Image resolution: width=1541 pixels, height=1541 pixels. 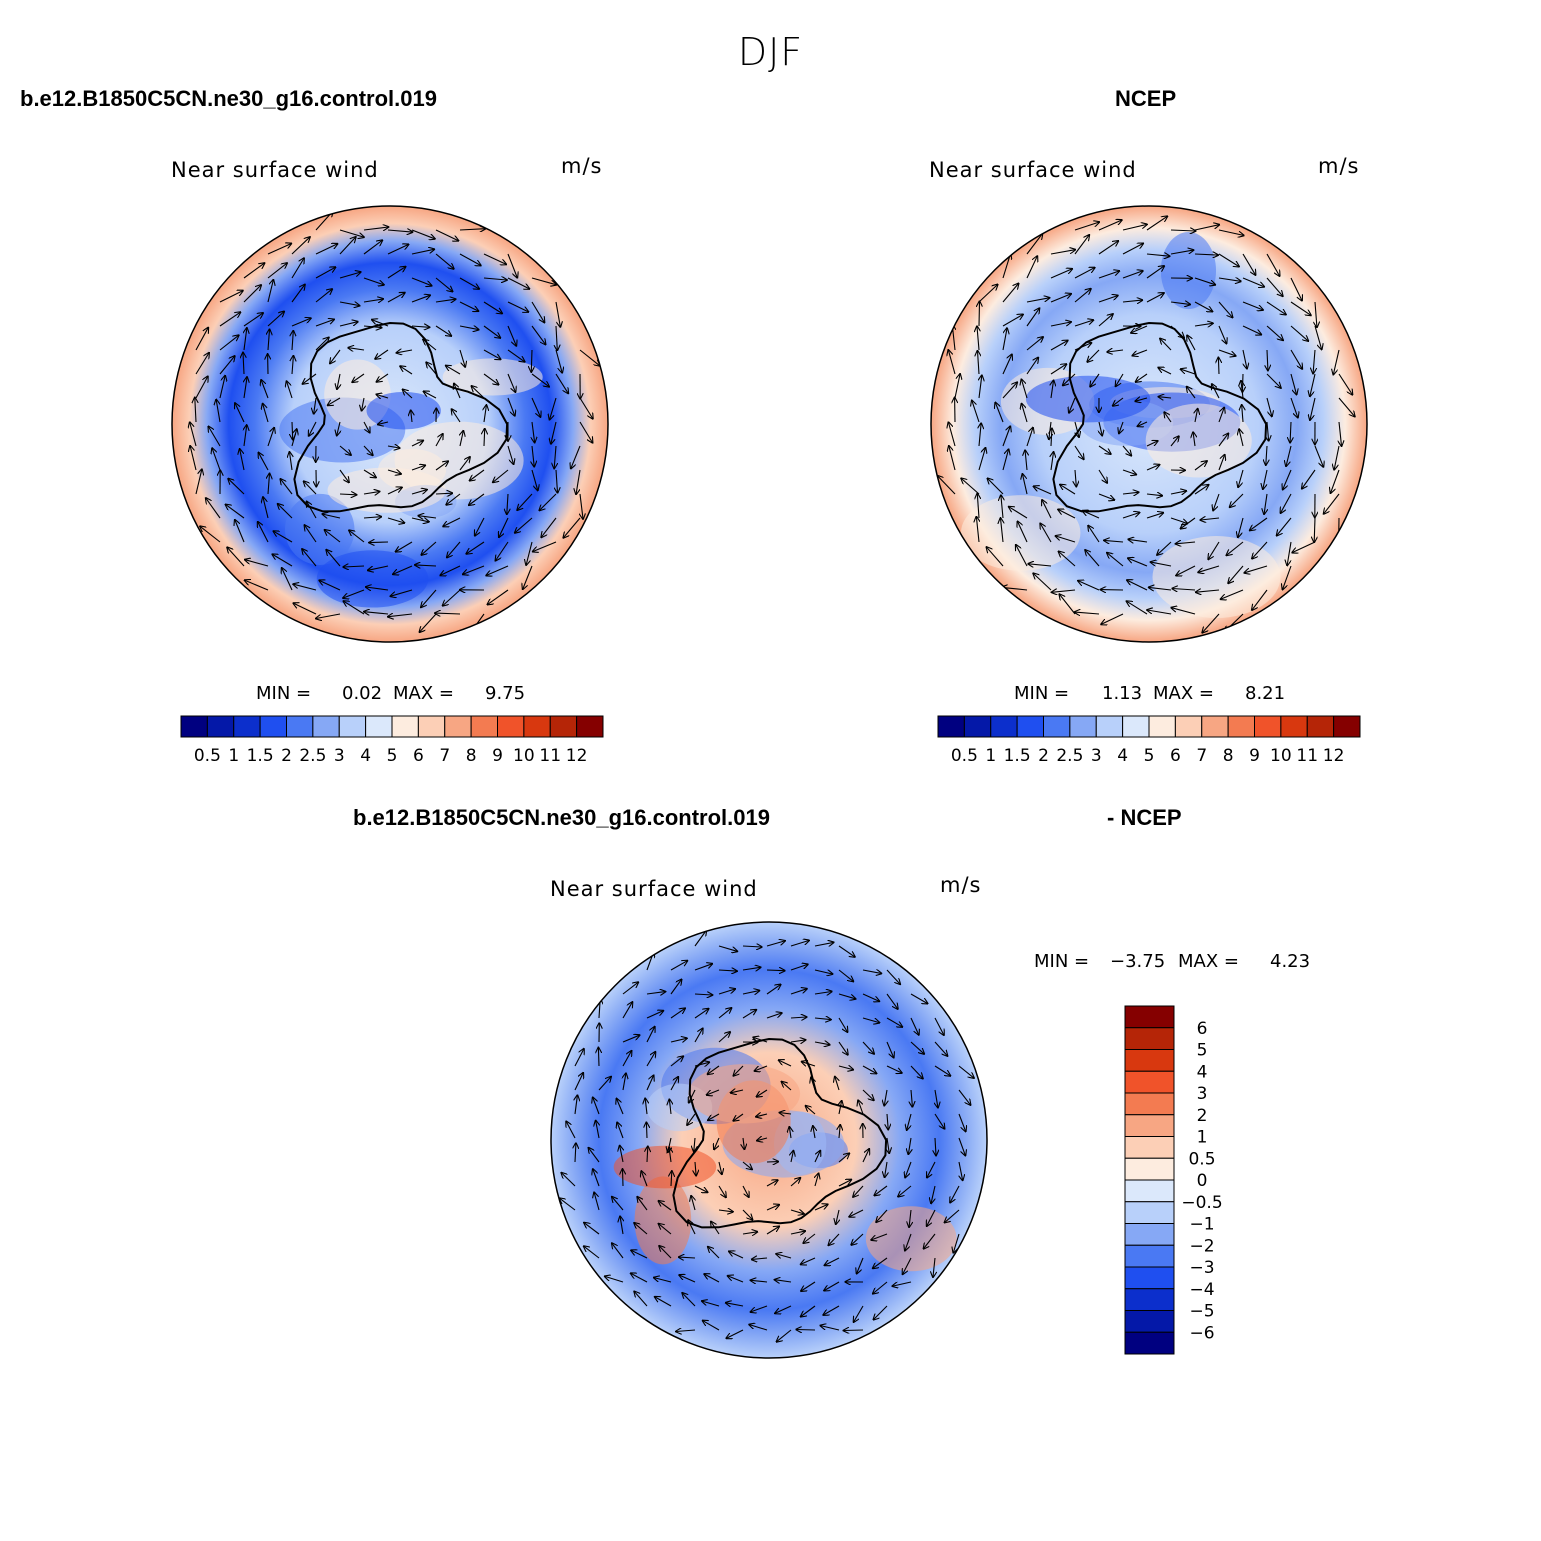 What do you see at coordinates (1201, 1333) in the screenshot?
I see `diff-colorbar-tick-label: −6` at bounding box center [1201, 1333].